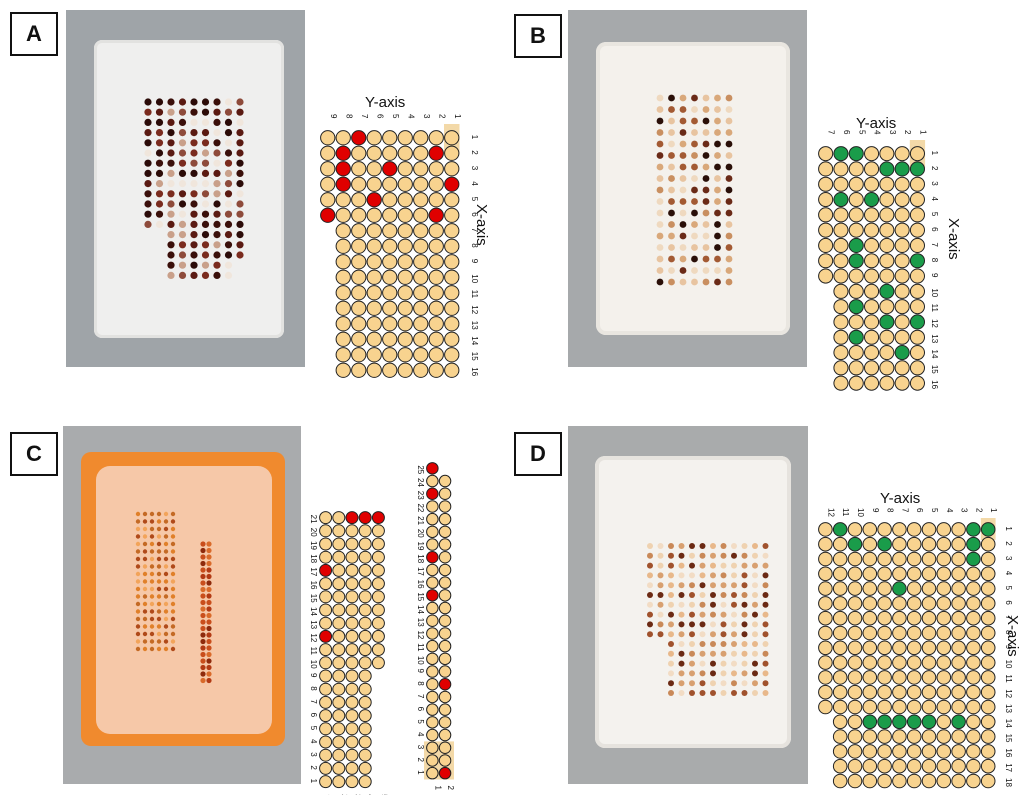  What do you see at coordinates (708, 619) in the screenshot?
I see `spot-array-d` at bounding box center [708, 619].